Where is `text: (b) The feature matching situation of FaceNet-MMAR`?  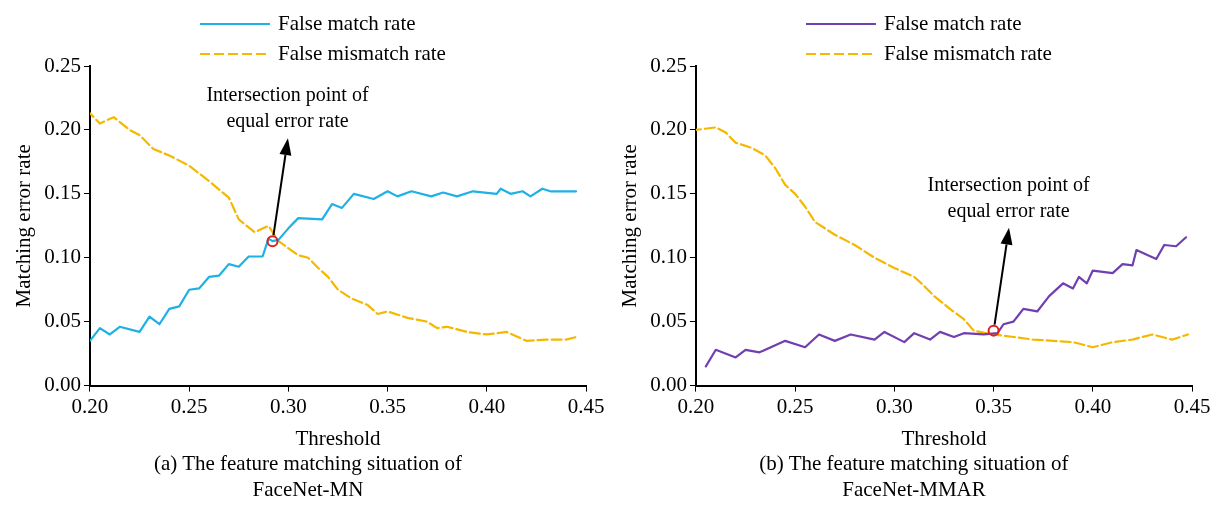
text: (b) The feature matching situation of FaceNet-MMAR is located at coordinates (914, 476).